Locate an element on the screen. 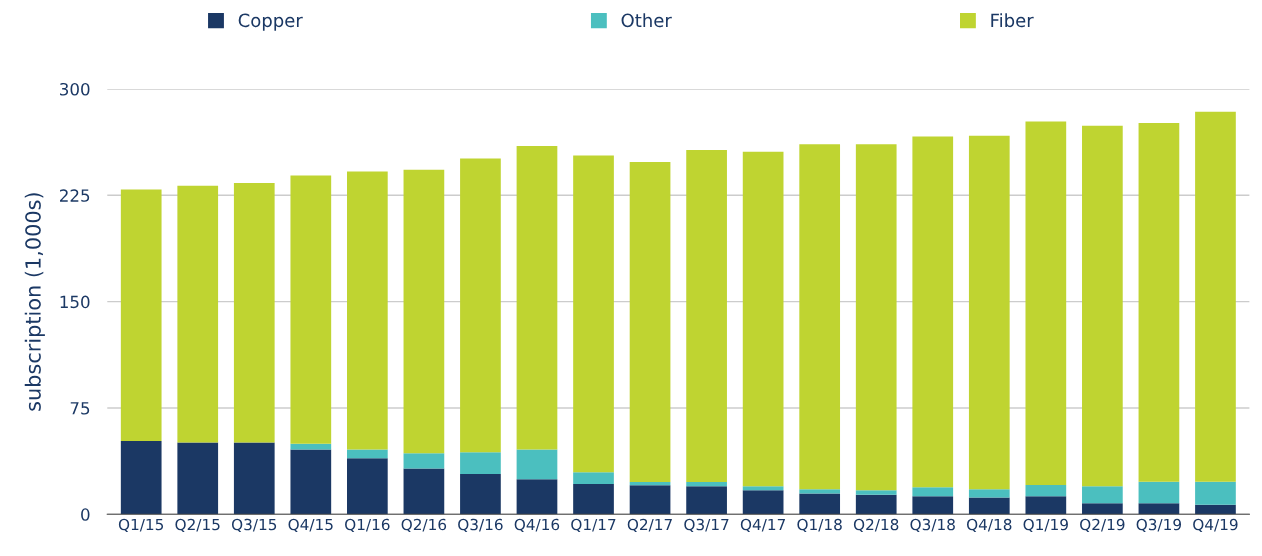 This screenshot has width=1262, height=556. y-tick-label: 300 is located at coordinates (75, 89).